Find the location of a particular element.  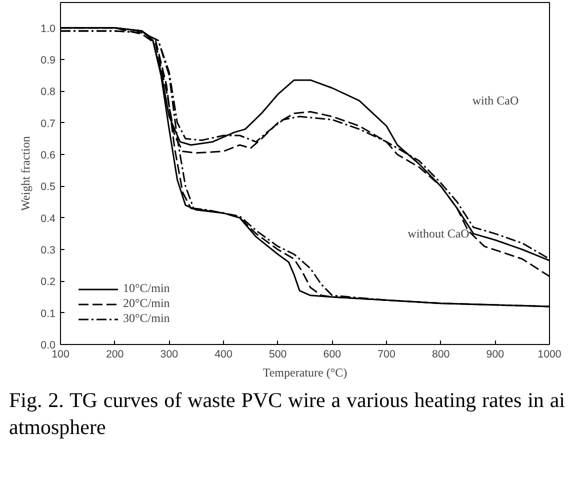

annotation: without CaO is located at coordinates (439, 233).